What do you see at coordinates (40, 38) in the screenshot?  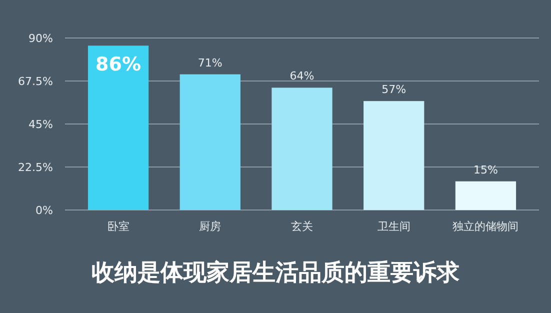 I see `y-tick-label: 90%` at bounding box center [40, 38].